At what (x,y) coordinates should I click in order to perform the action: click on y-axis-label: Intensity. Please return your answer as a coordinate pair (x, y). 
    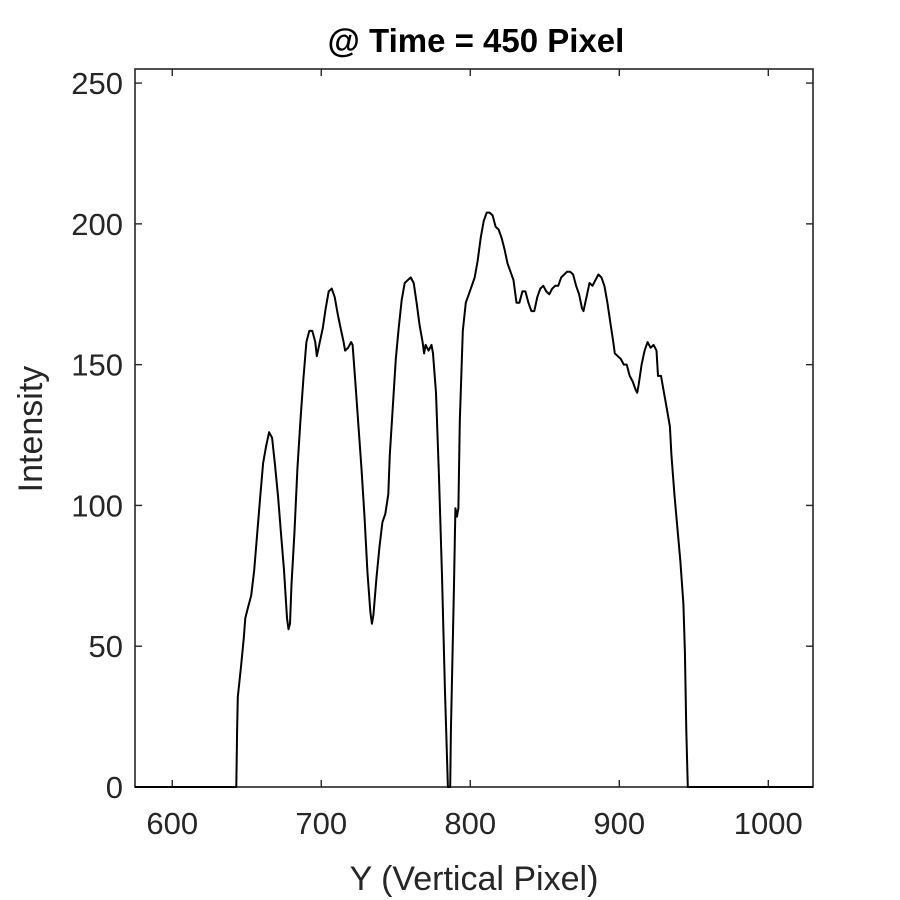
    Looking at the image, I should click on (31, 429).